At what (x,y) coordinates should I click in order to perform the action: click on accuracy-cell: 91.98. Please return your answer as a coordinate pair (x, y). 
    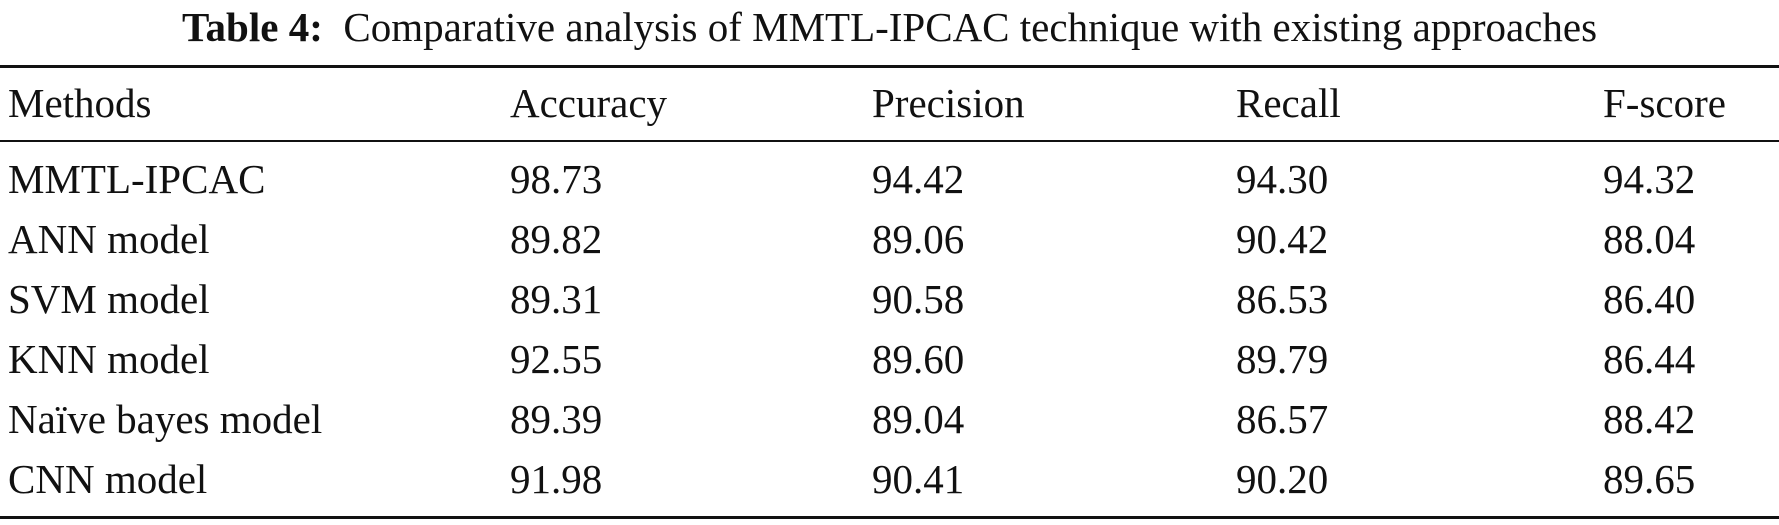
    Looking at the image, I should click on (556, 479).